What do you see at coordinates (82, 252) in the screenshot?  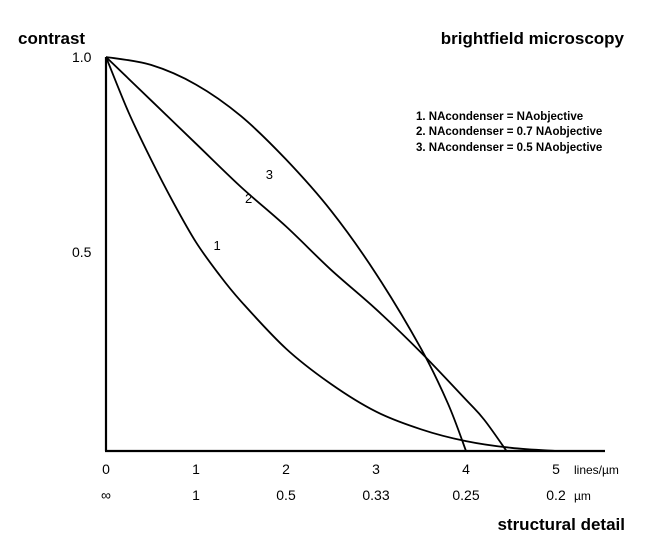 I see `y-tick-label-0.5: 0.5` at bounding box center [82, 252].